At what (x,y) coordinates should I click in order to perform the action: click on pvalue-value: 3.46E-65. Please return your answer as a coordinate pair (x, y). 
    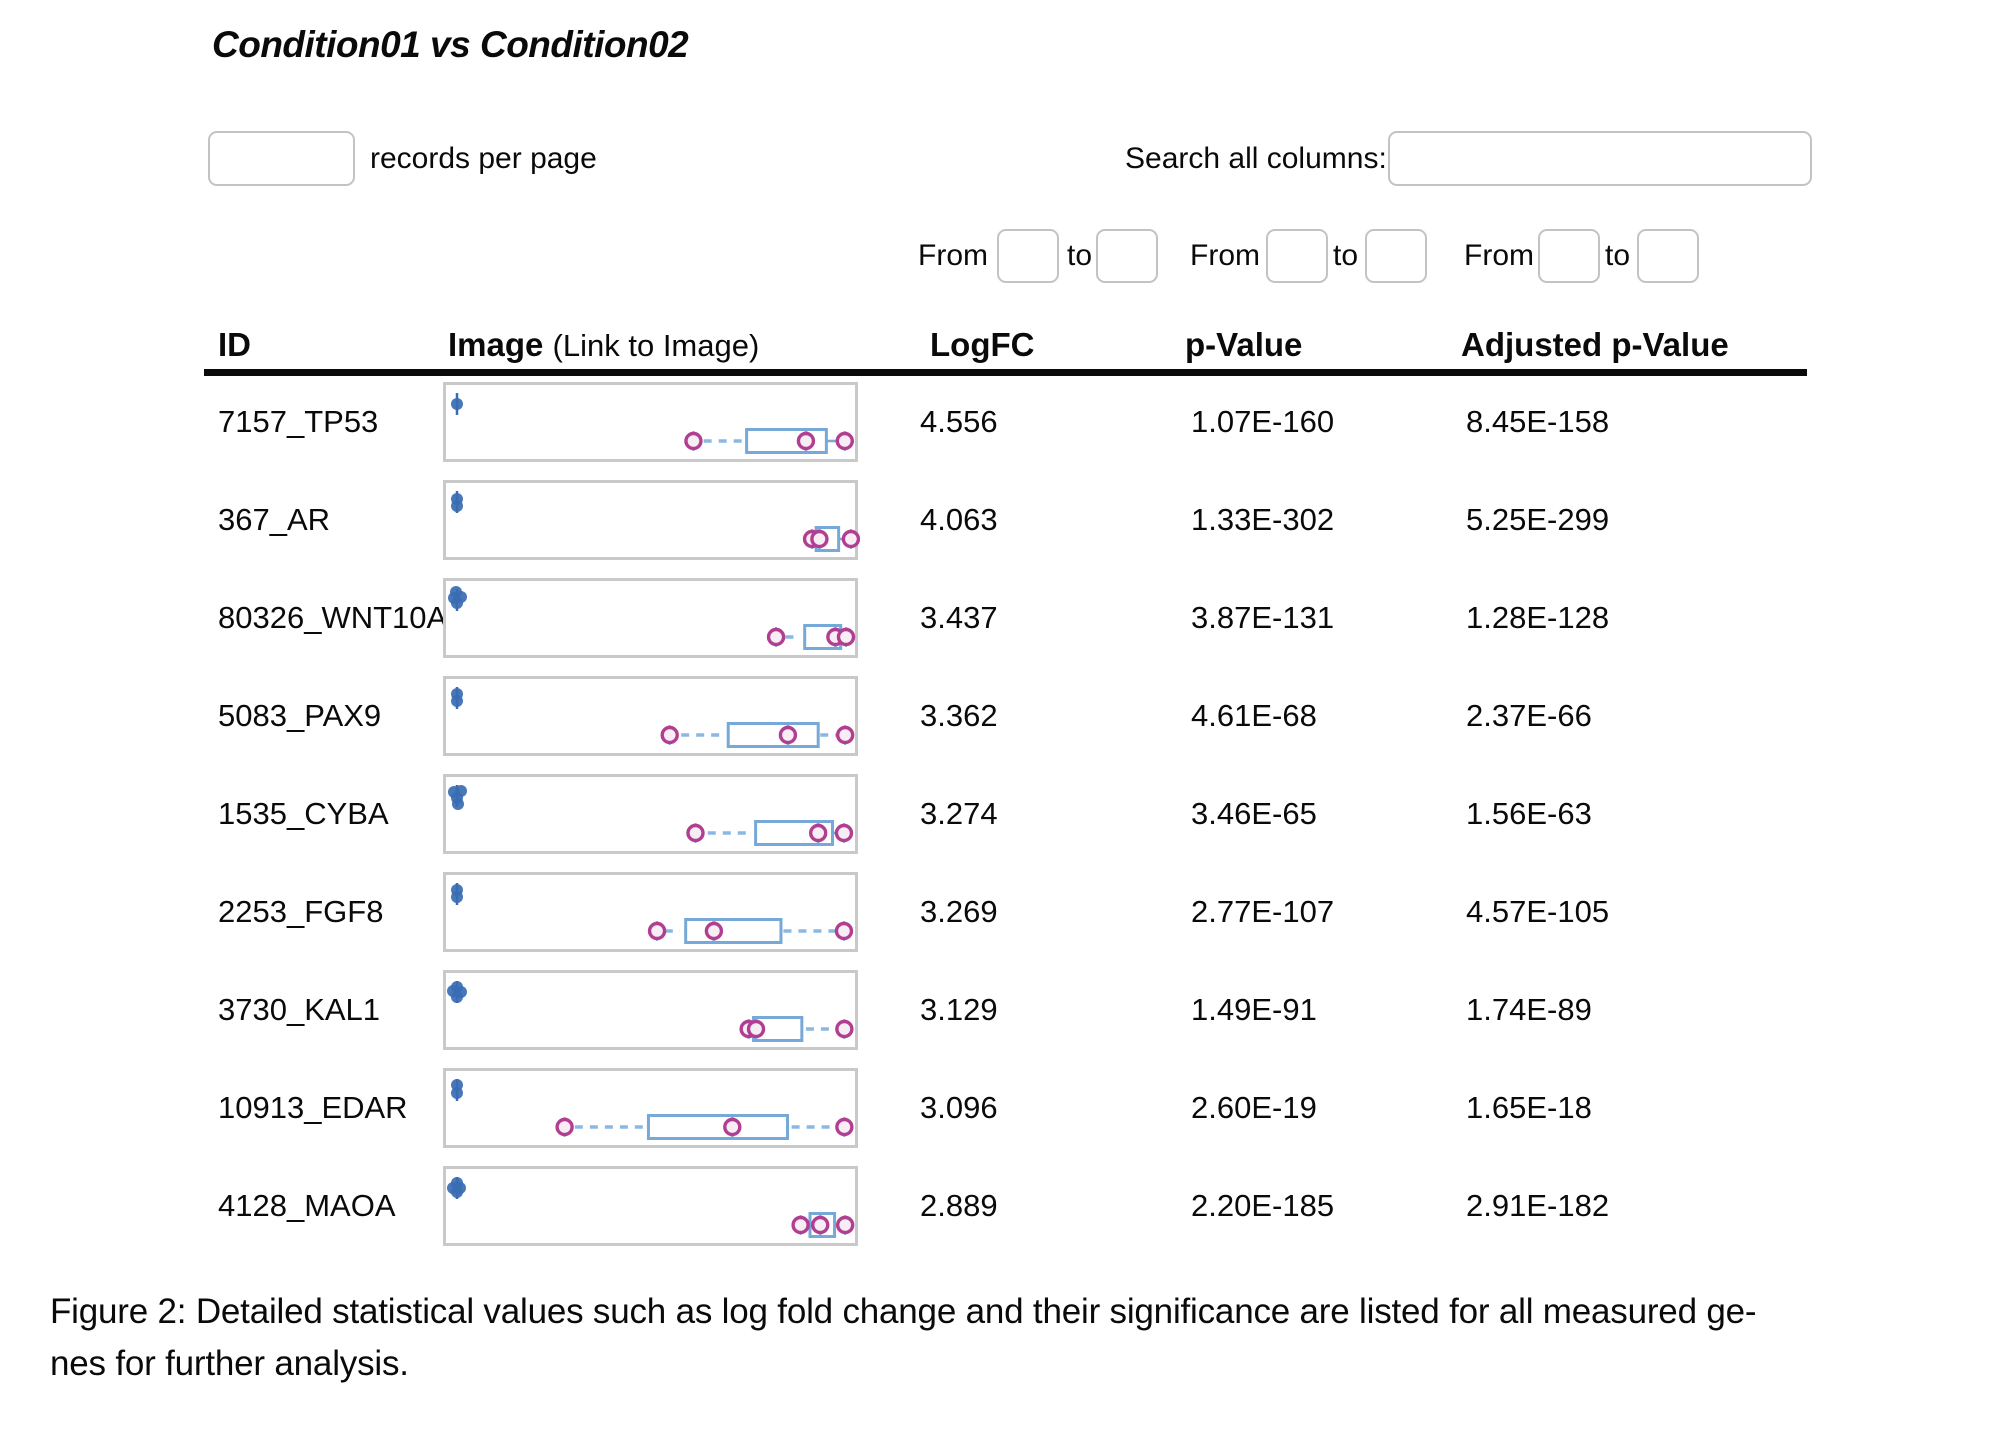
    Looking at the image, I should click on (1254, 813).